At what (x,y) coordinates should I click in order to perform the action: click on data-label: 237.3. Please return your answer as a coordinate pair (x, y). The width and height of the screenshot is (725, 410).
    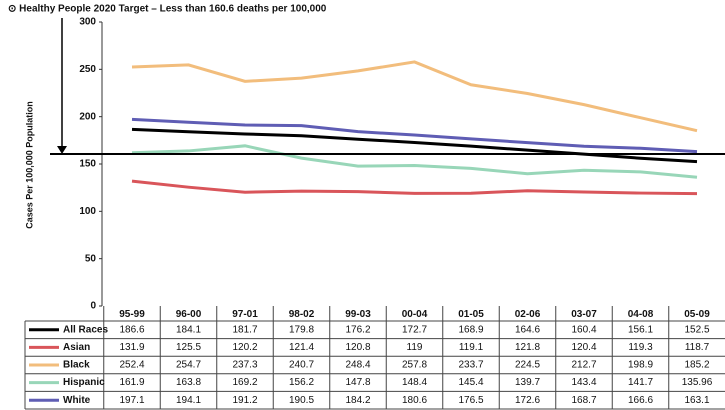
    Looking at the image, I should click on (244, 365).